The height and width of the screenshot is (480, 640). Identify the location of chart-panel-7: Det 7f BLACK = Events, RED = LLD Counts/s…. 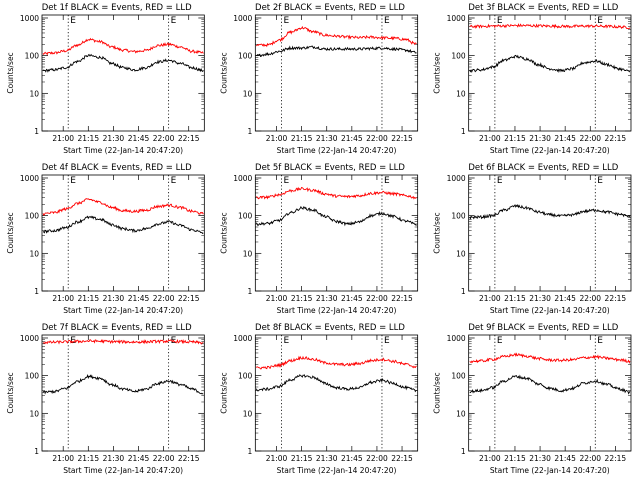
(105, 399).